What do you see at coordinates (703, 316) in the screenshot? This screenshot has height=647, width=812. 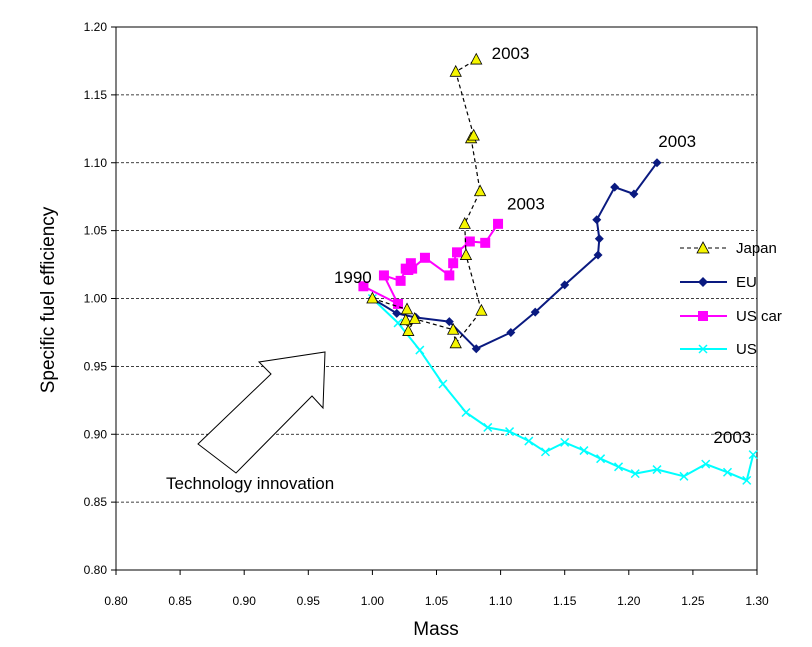 I see `legend-marker-us-car` at bounding box center [703, 316].